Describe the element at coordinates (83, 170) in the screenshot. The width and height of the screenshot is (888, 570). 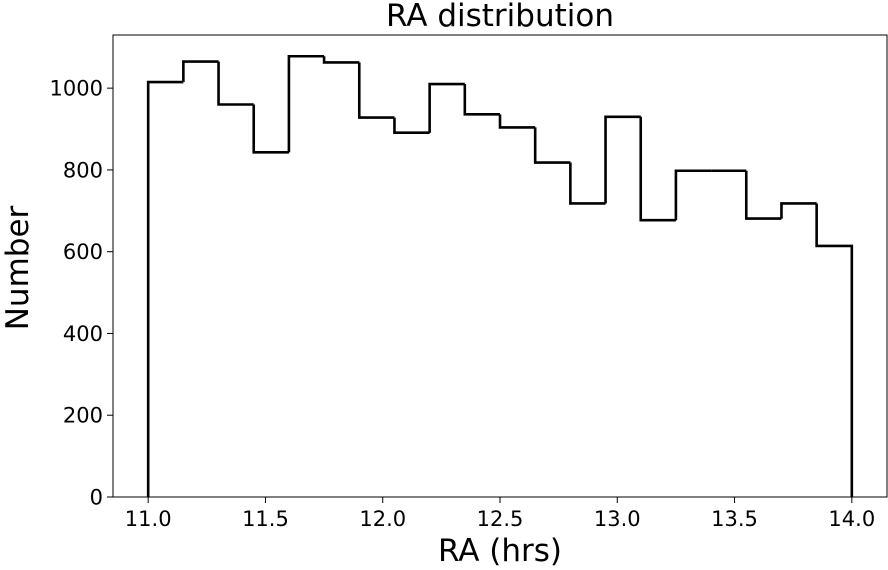
I see `y-tick-label: 800` at that location.